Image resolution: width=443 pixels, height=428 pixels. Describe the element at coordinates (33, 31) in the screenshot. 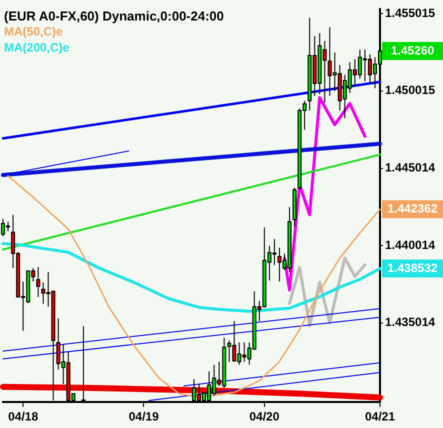

I see `text: MA(50,C)e` at that location.